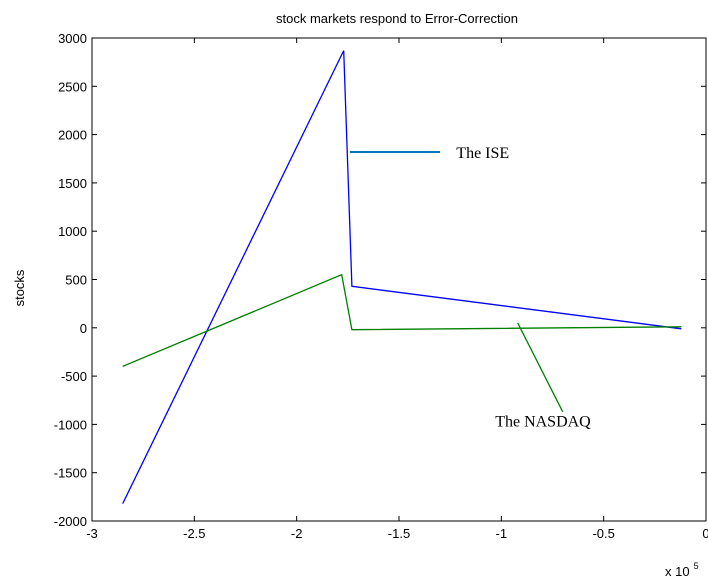 The width and height of the screenshot is (708, 582). Describe the element at coordinates (194, 533) in the screenshot. I see `x-tick-label: -2.5` at that location.